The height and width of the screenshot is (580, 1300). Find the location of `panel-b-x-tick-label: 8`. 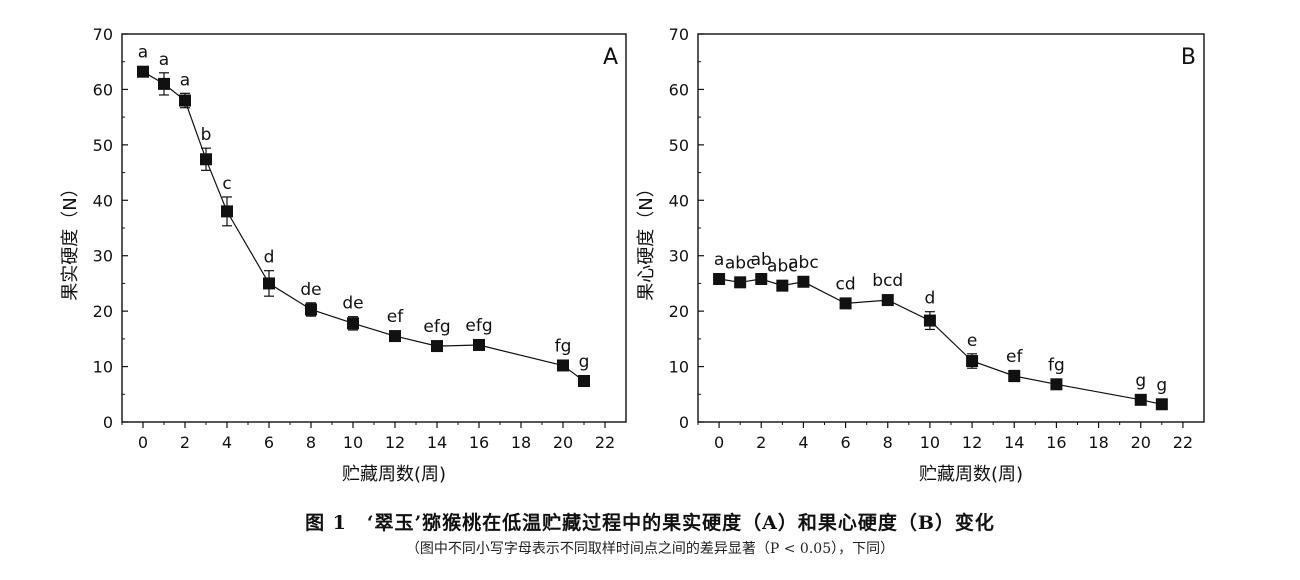

panel-b-x-tick-label: 8 is located at coordinates (888, 442).